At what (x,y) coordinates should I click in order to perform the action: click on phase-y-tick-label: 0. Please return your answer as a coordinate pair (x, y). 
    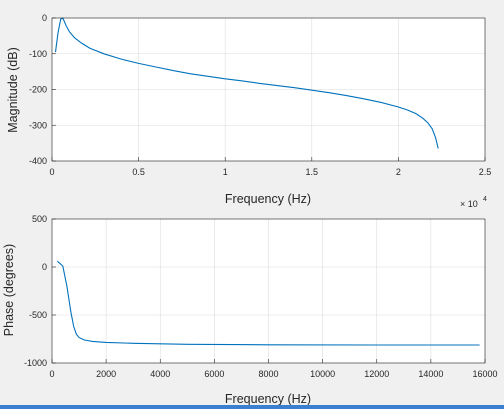
    Looking at the image, I should click on (44, 267).